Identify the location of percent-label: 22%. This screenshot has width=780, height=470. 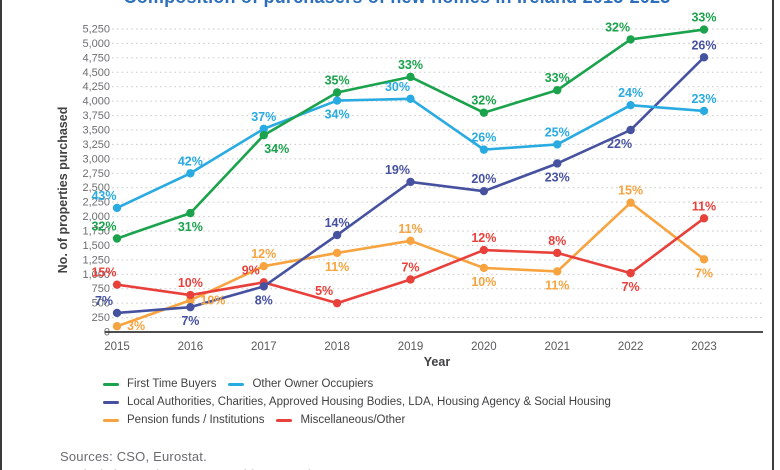
(619, 144).